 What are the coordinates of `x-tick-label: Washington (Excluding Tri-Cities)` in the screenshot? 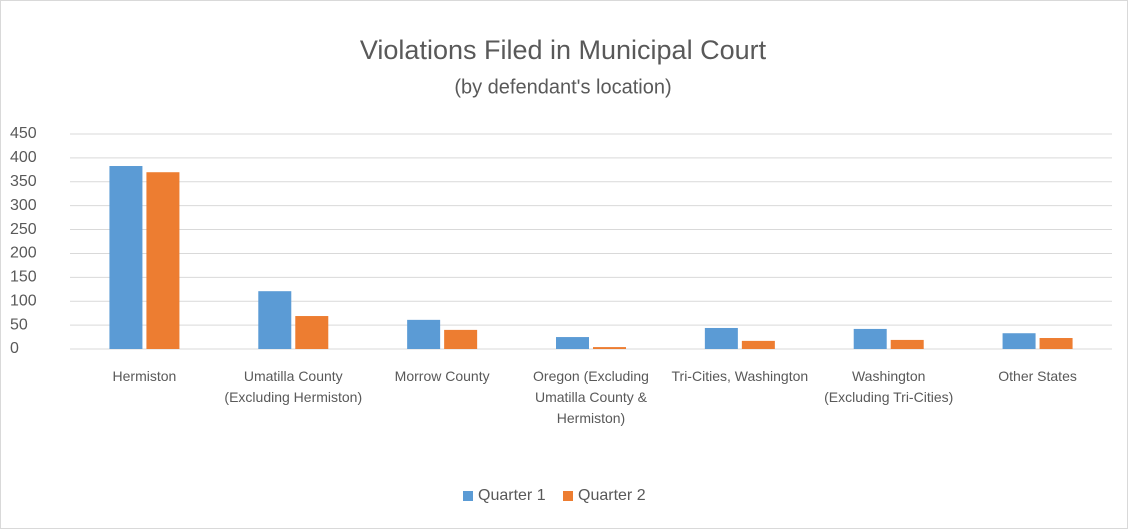 It's located at (889, 386).